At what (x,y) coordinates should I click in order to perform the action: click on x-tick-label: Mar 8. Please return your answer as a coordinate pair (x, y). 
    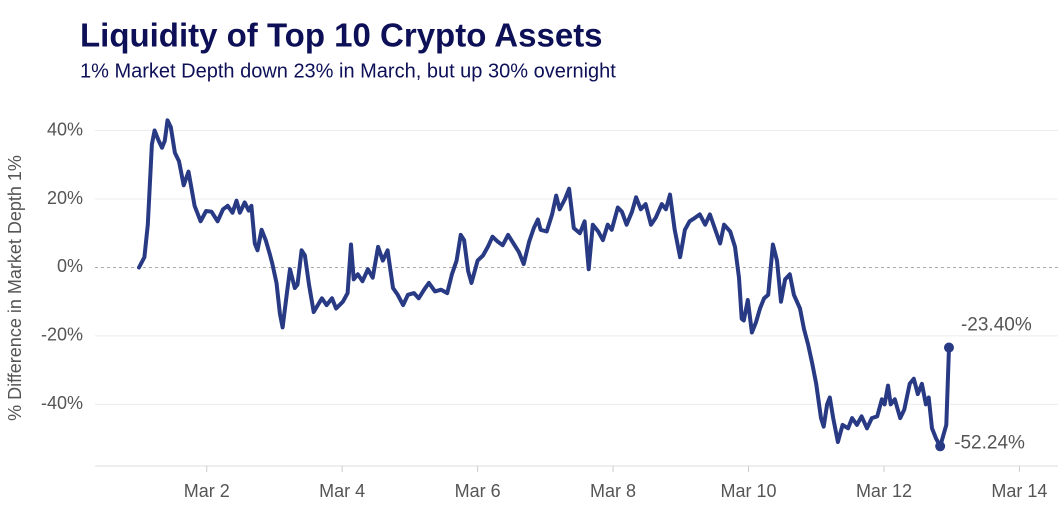
    Looking at the image, I should click on (613, 491).